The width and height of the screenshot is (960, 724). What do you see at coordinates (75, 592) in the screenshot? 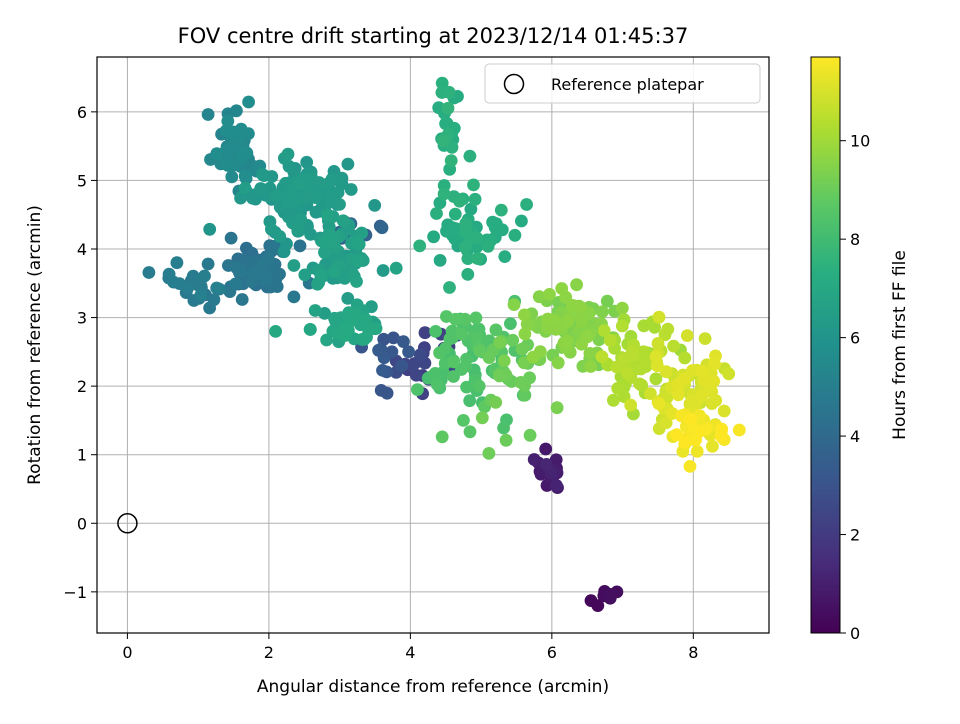
I see `y-tick-label: −1` at bounding box center [75, 592].